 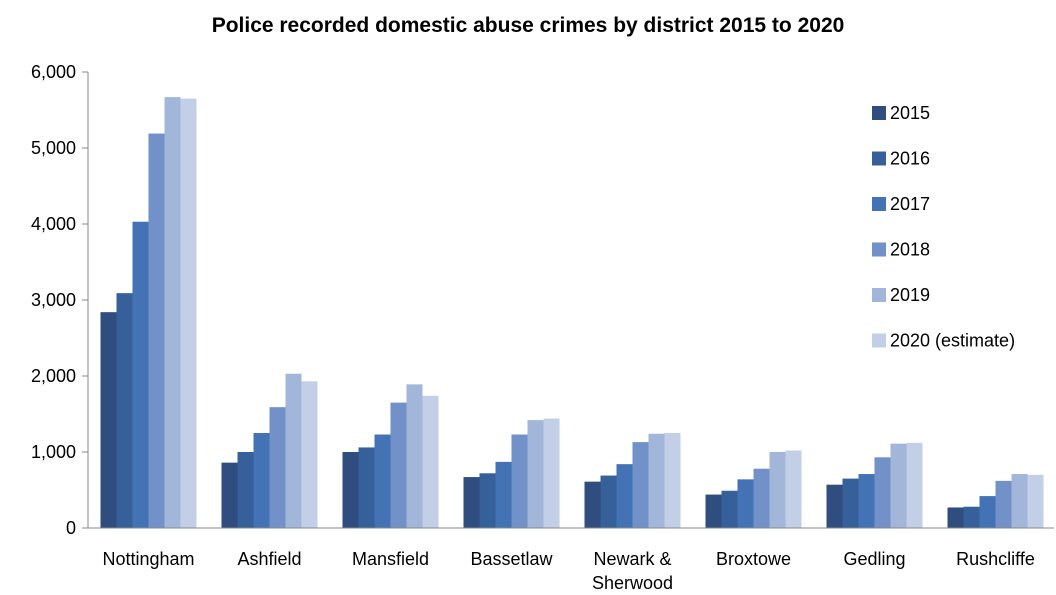 What do you see at coordinates (1035, 501) in the screenshot?
I see `bar-2020-rushcliffe` at bounding box center [1035, 501].